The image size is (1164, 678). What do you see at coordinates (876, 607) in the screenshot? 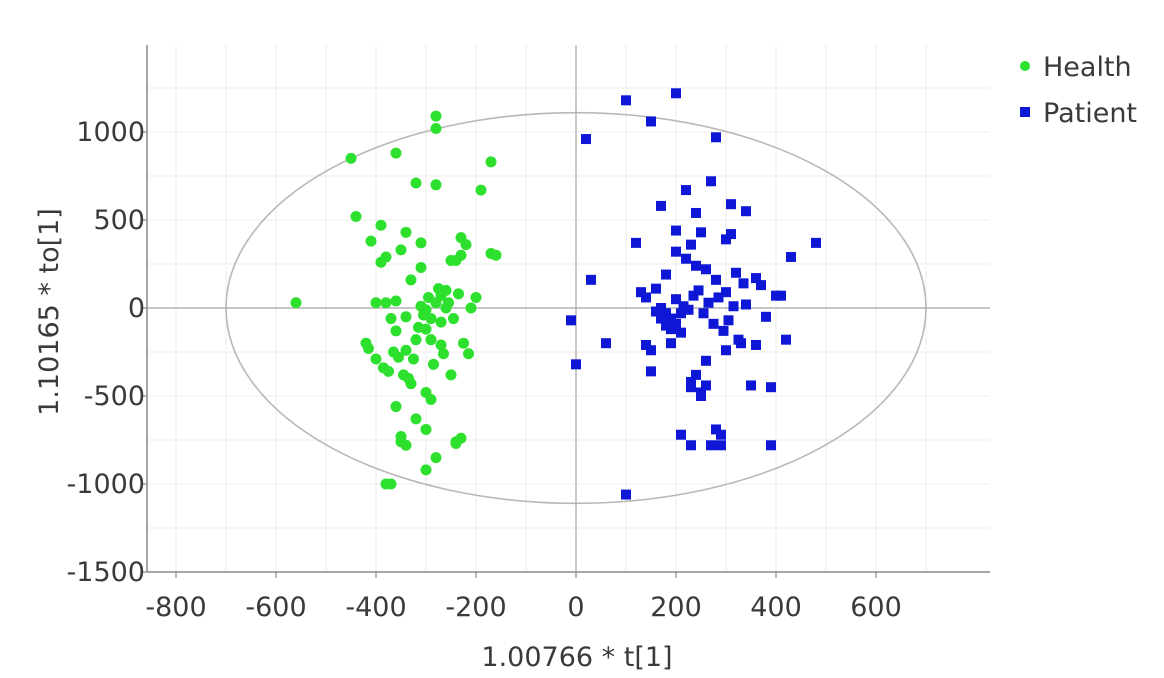
I see `x-tick-label: 600` at bounding box center [876, 607].